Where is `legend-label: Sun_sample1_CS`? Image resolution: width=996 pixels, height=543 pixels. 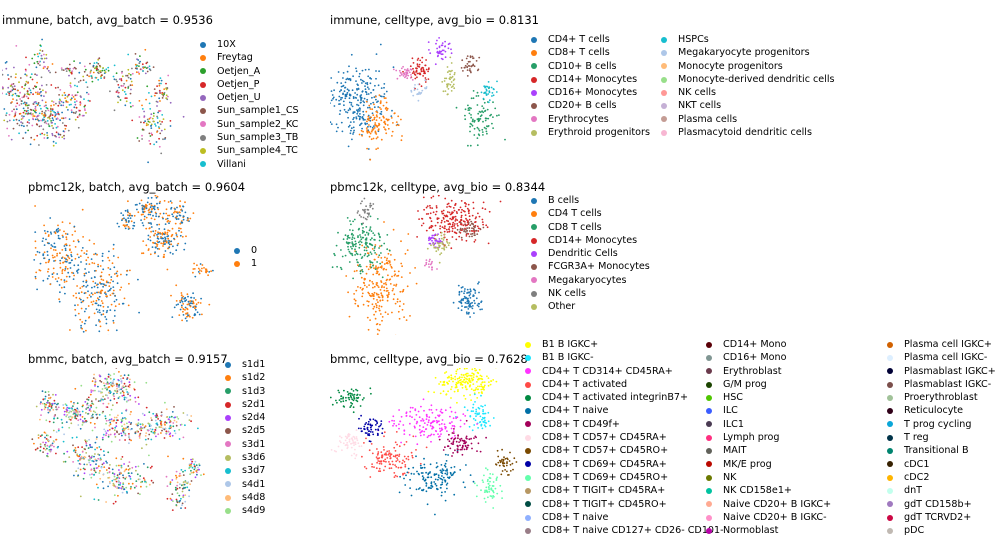 legend-label: Sun_sample1_CS is located at coordinates (258, 111).